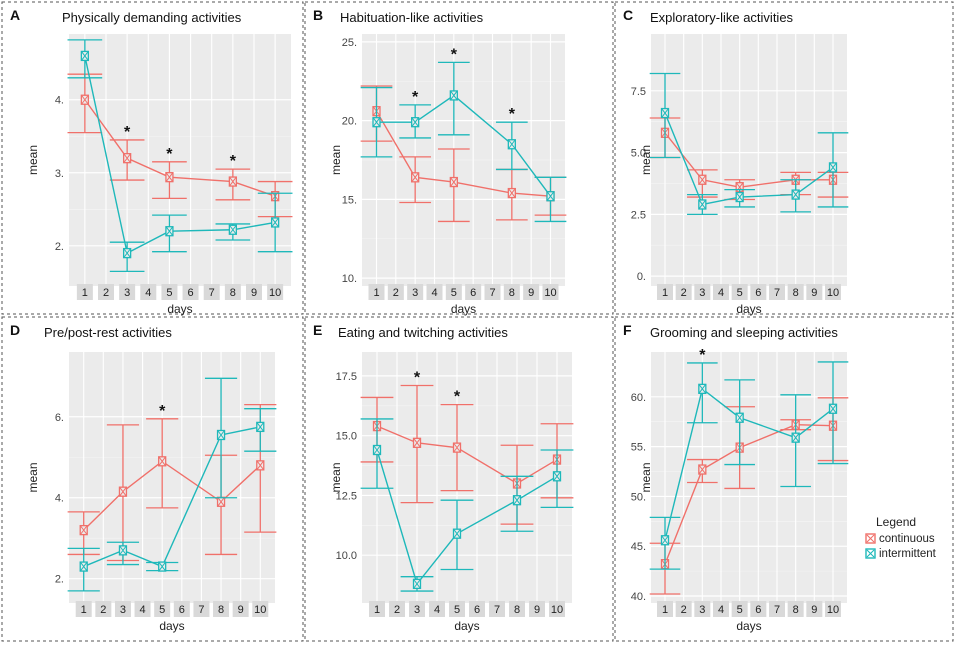 Image resolution: width=957 pixels, height=649 pixels. What do you see at coordinates (907, 539) in the screenshot?
I see `legend-label-continuous: continuous` at bounding box center [907, 539].